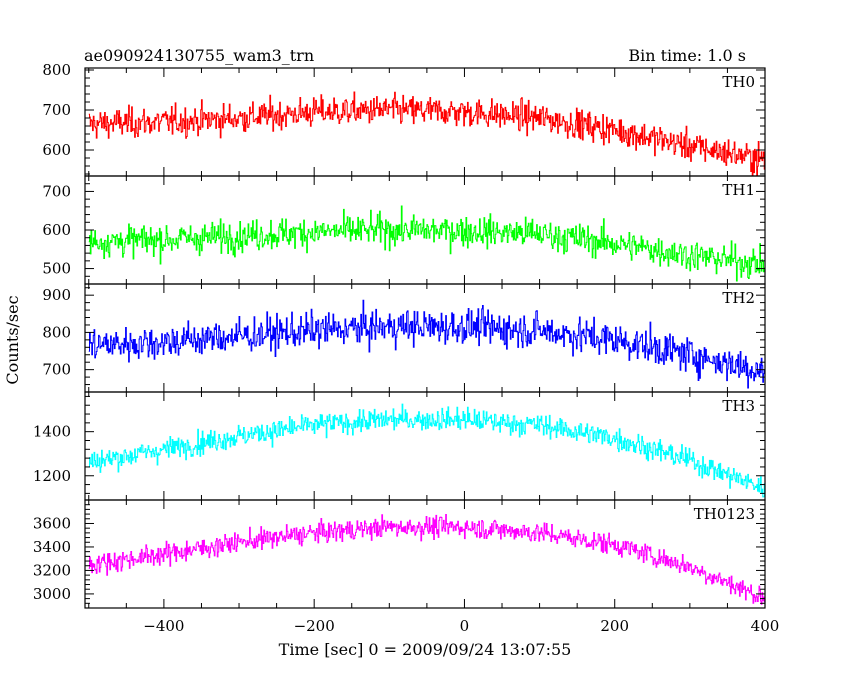 The width and height of the screenshot is (850, 680). What do you see at coordinates (56, 295) in the screenshot?
I see `y-tick-label: 900` at bounding box center [56, 295].